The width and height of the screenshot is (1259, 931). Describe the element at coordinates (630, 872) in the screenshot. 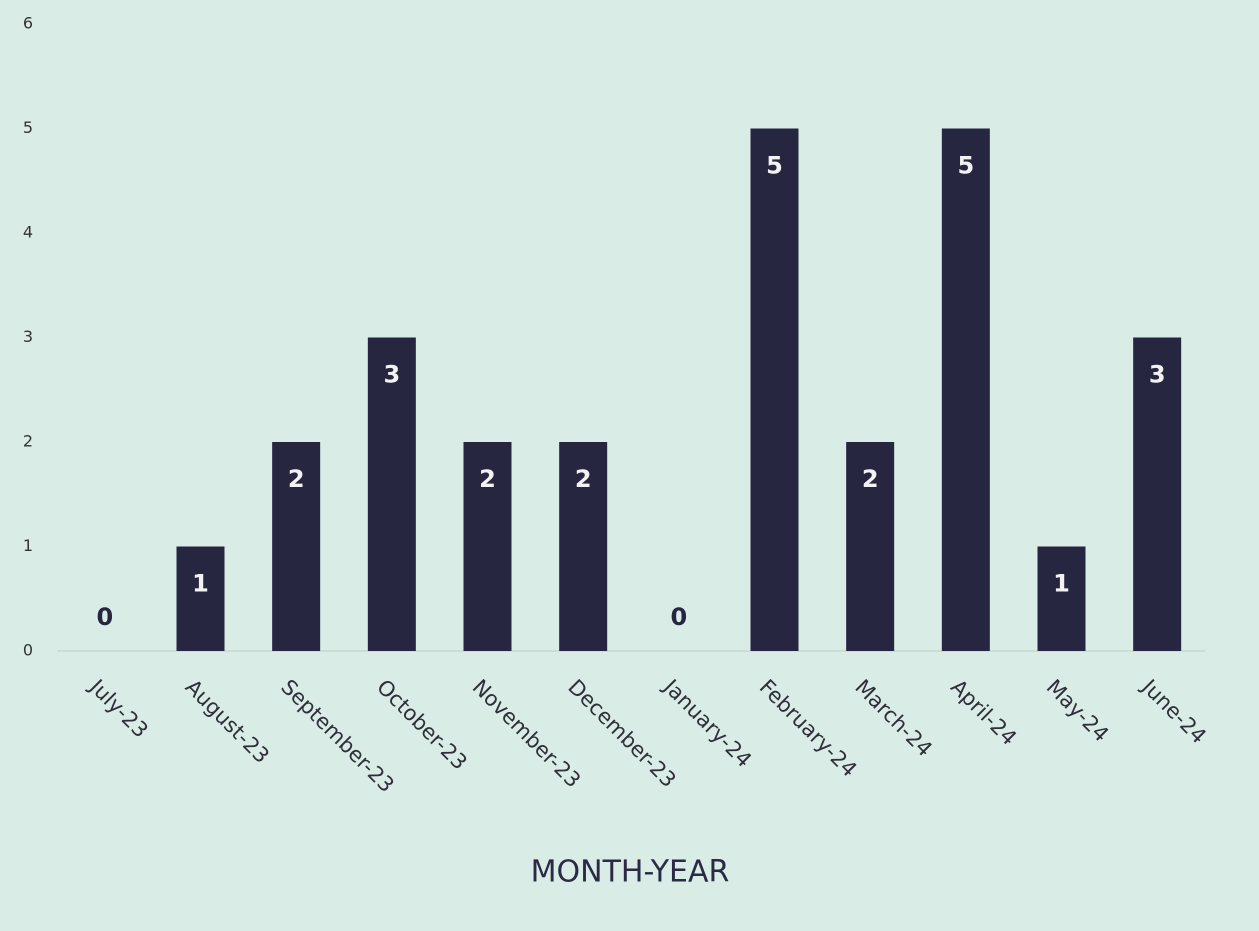

I see `x-axis-title: MONTH-YEAR` at that location.